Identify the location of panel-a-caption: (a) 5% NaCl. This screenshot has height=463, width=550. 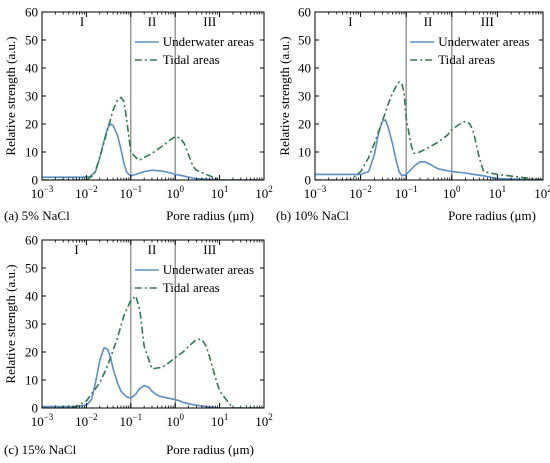
(37, 215).